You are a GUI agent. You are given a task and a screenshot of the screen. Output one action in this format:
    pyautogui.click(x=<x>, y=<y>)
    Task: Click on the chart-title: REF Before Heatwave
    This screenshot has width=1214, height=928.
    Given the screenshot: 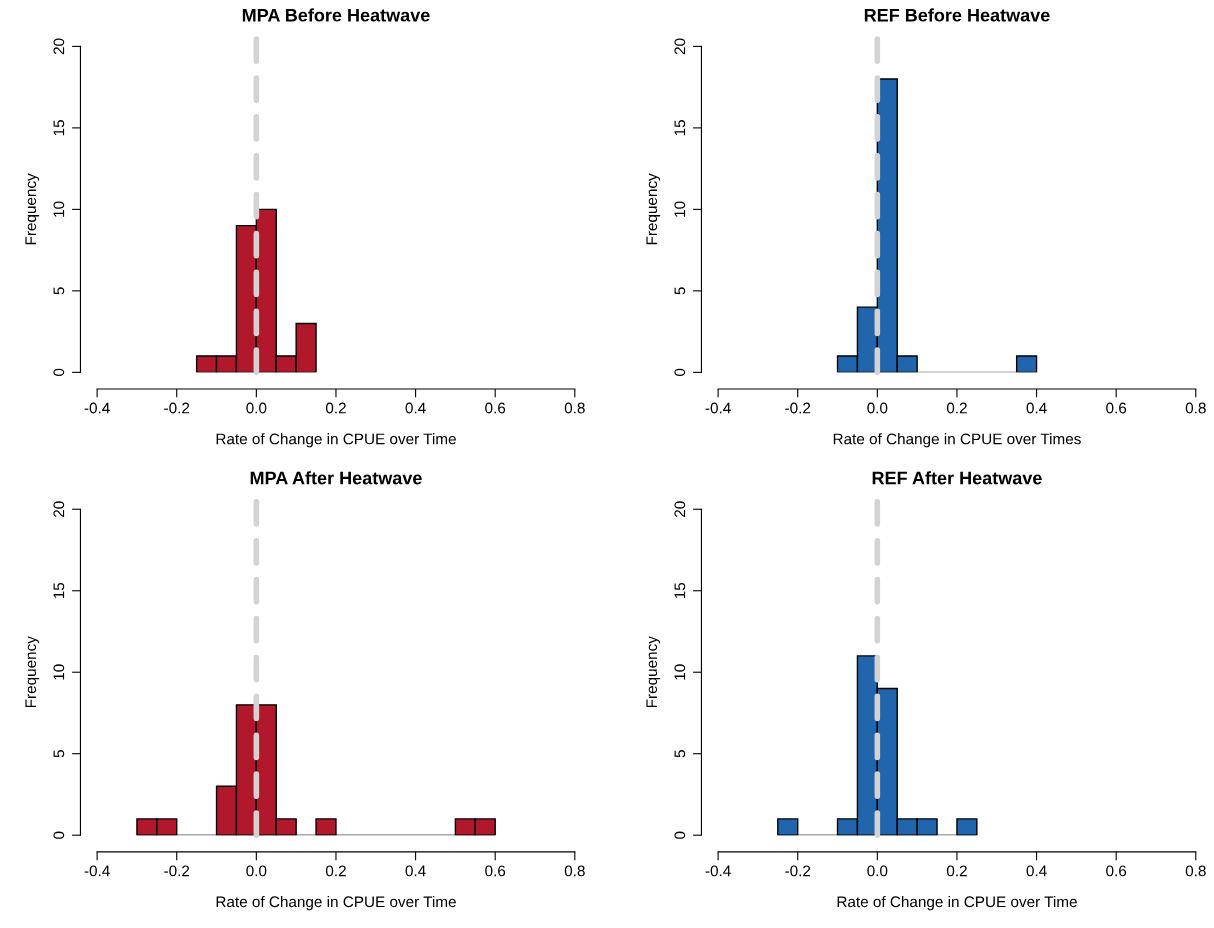 What is the action you would take?
    pyautogui.click(x=957, y=15)
    